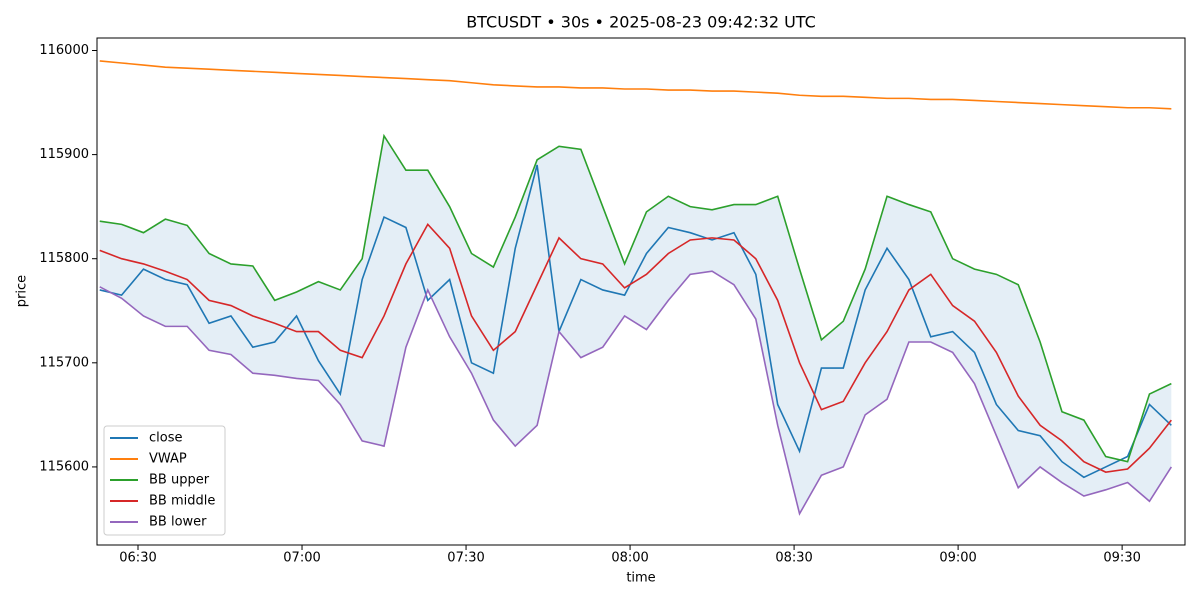 The image size is (1200, 600). Describe the element at coordinates (168, 459) in the screenshot. I see `legend-label: VWAP` at that location.